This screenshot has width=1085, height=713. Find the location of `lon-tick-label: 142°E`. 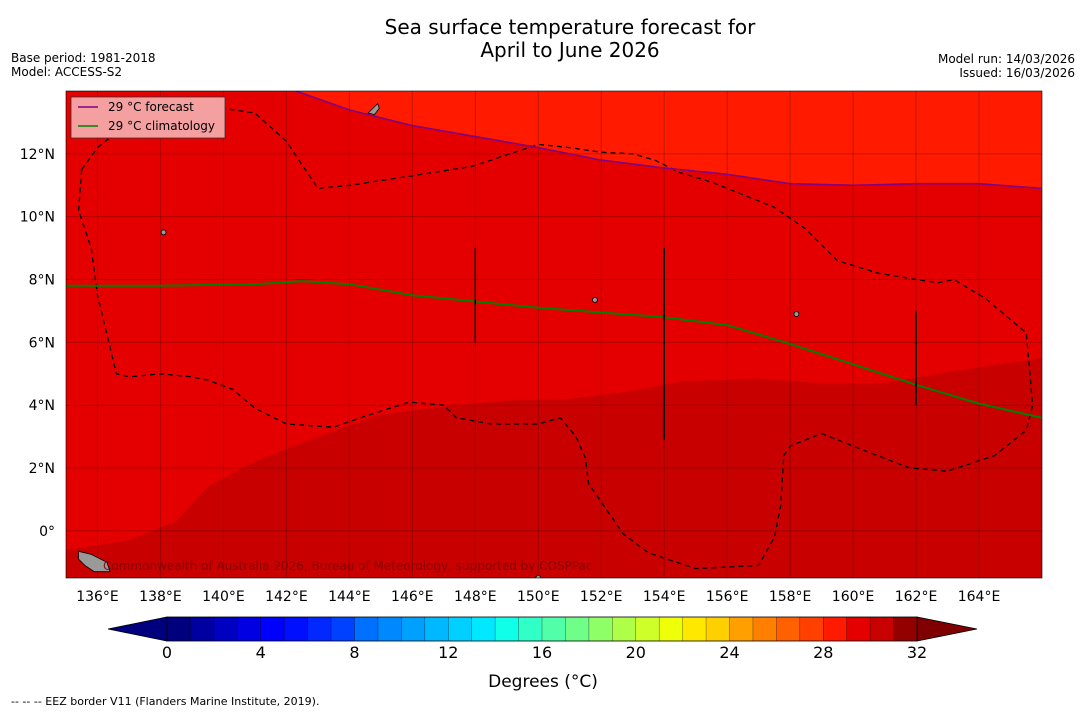

lon-tick-label: 142°E is located at coordinates (286, 597).